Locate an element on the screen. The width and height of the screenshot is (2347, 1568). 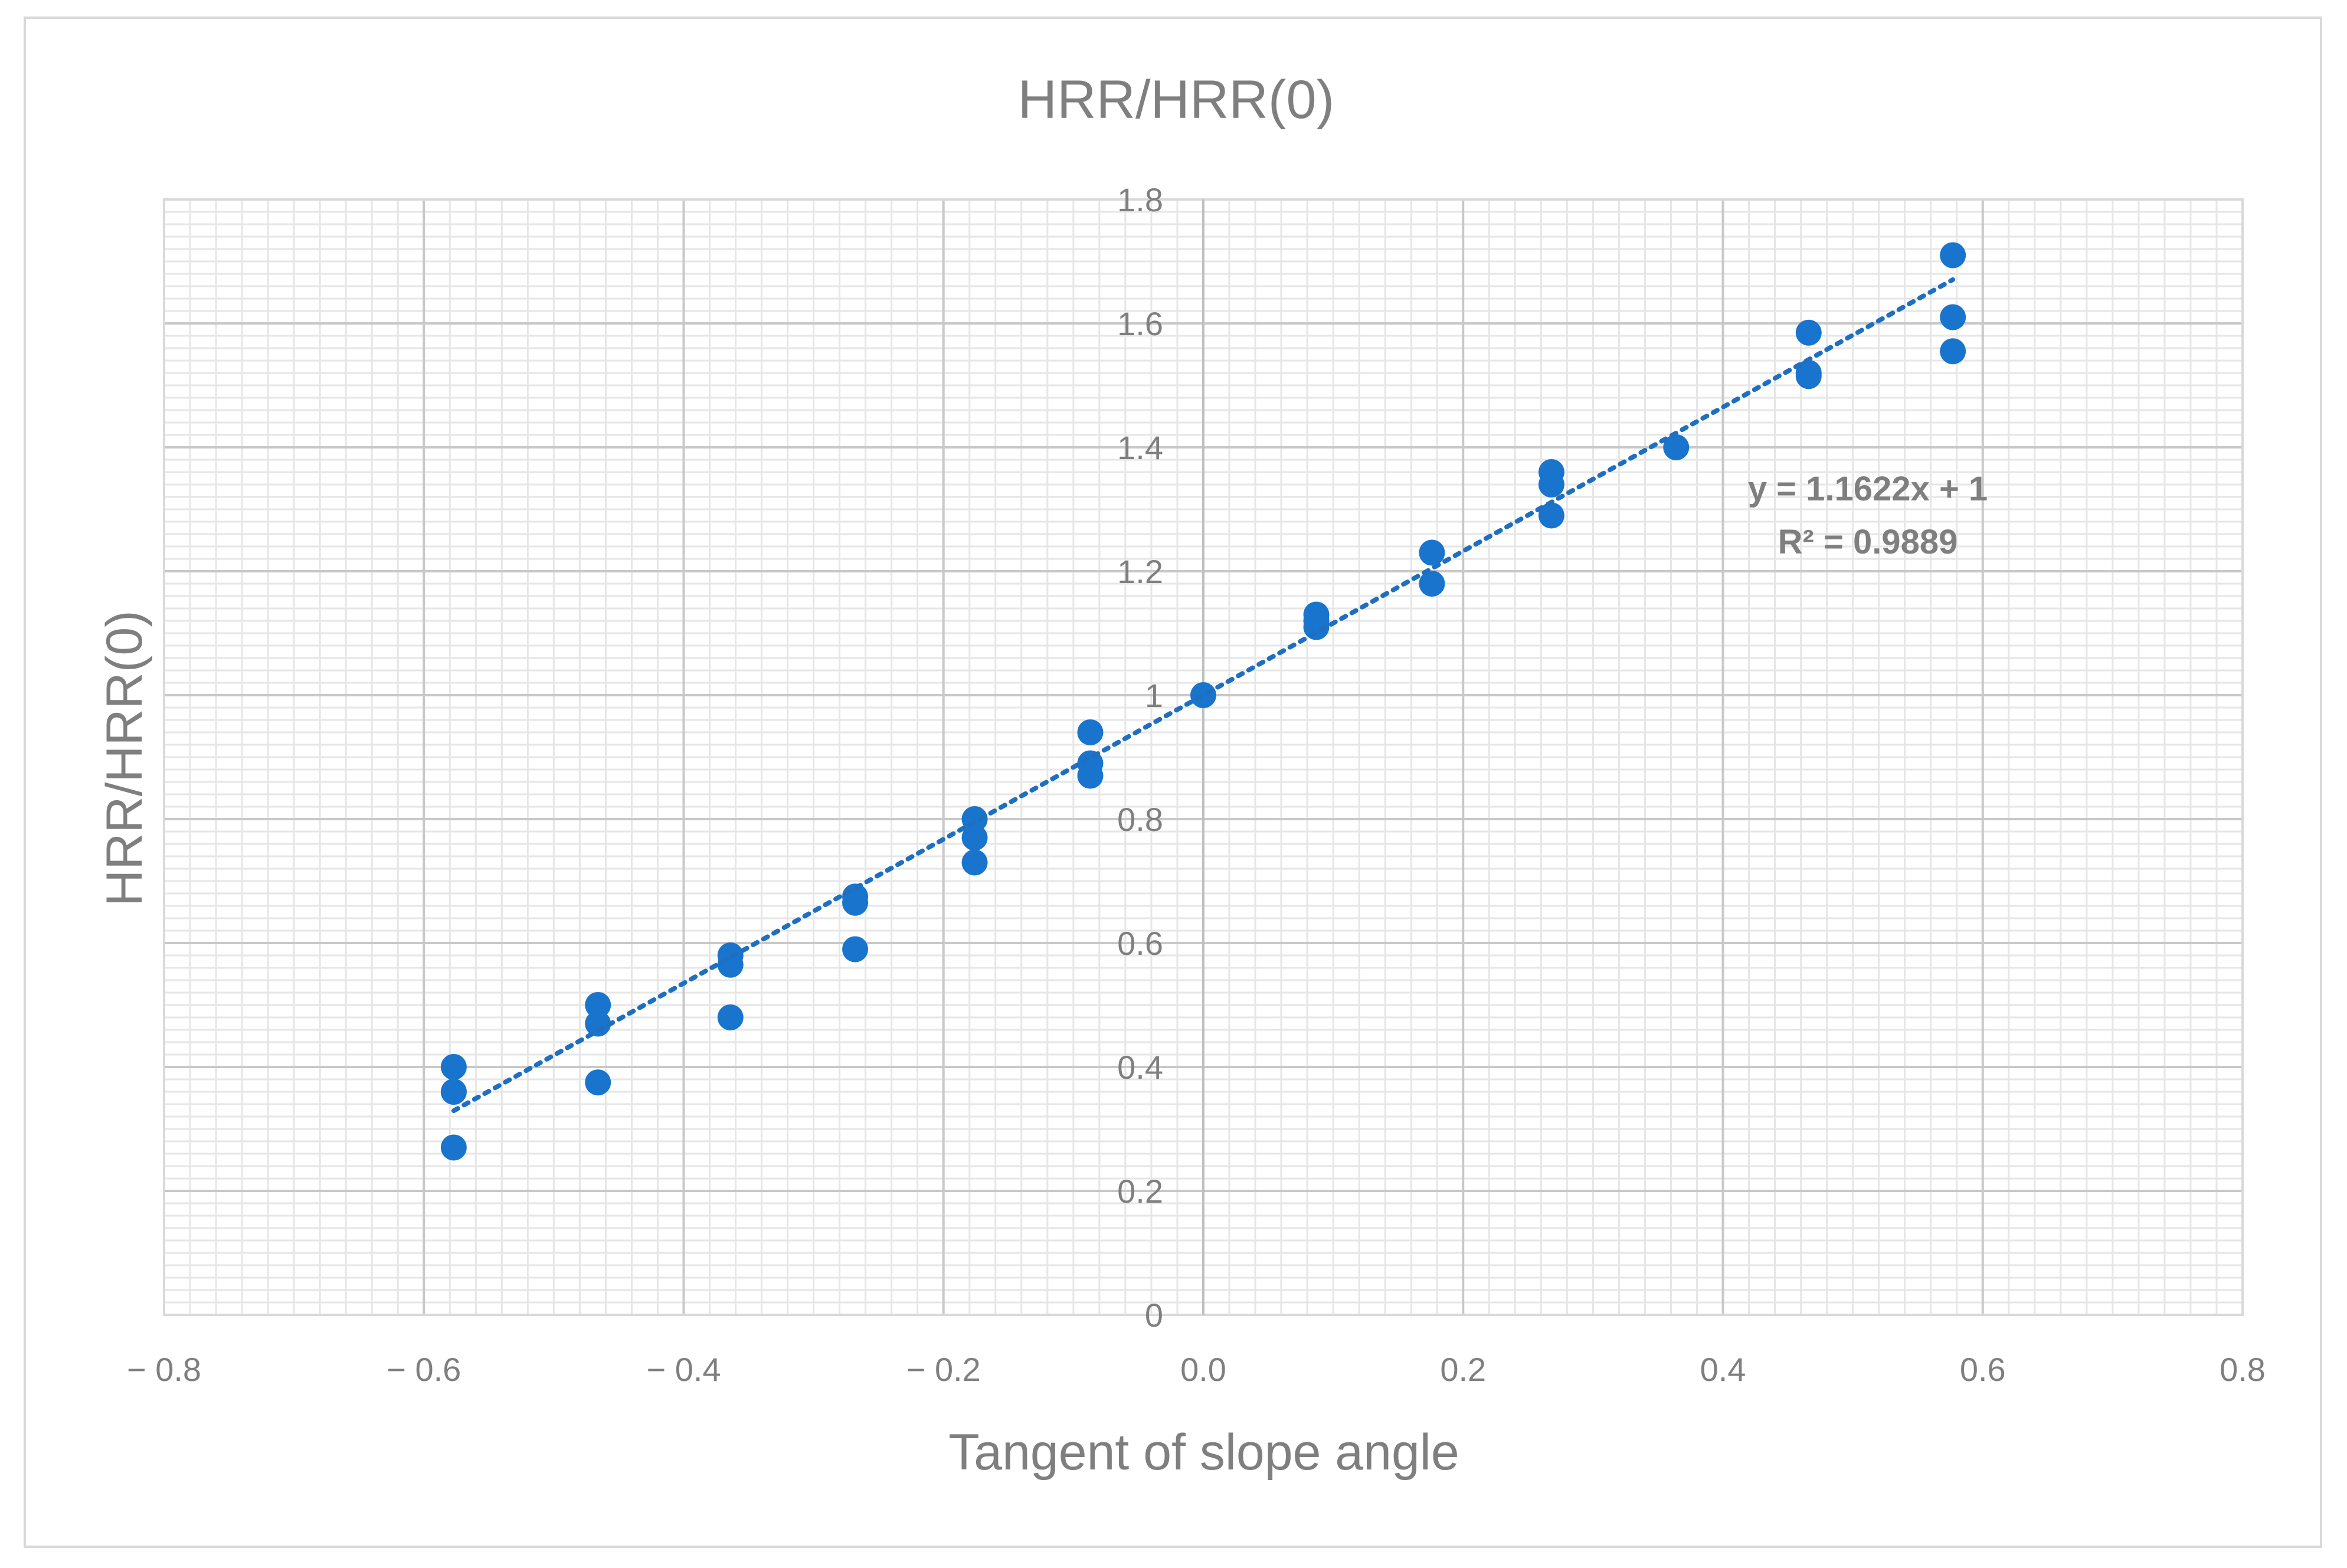
x-tick-label: − 0.6 is located at coordinates (424, 1369).